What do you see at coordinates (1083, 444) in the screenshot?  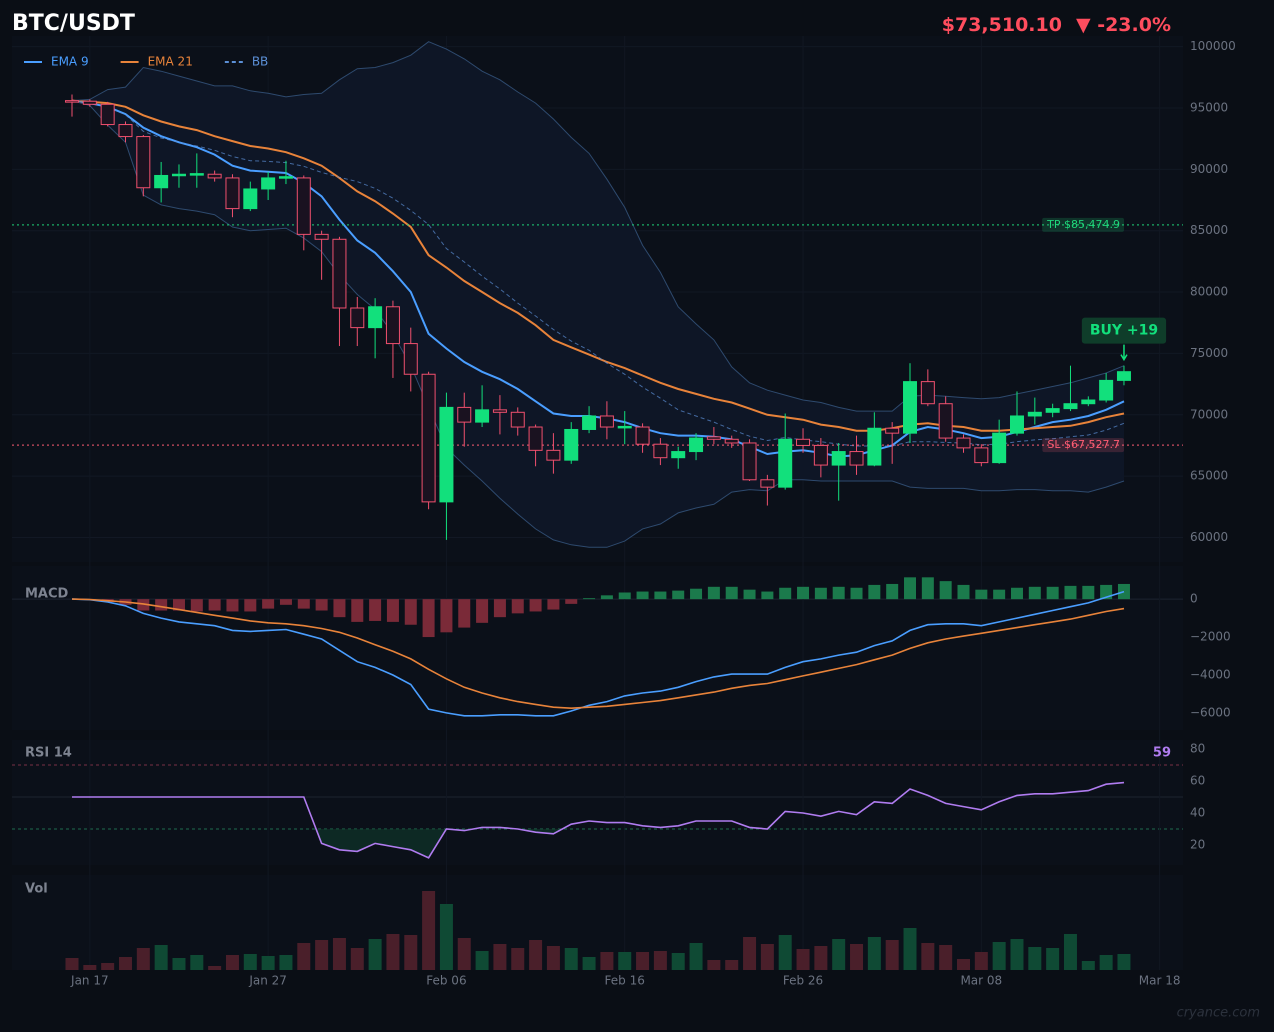 I see `level-label: SL $67,527.7` at bounding box center [1083, 444].